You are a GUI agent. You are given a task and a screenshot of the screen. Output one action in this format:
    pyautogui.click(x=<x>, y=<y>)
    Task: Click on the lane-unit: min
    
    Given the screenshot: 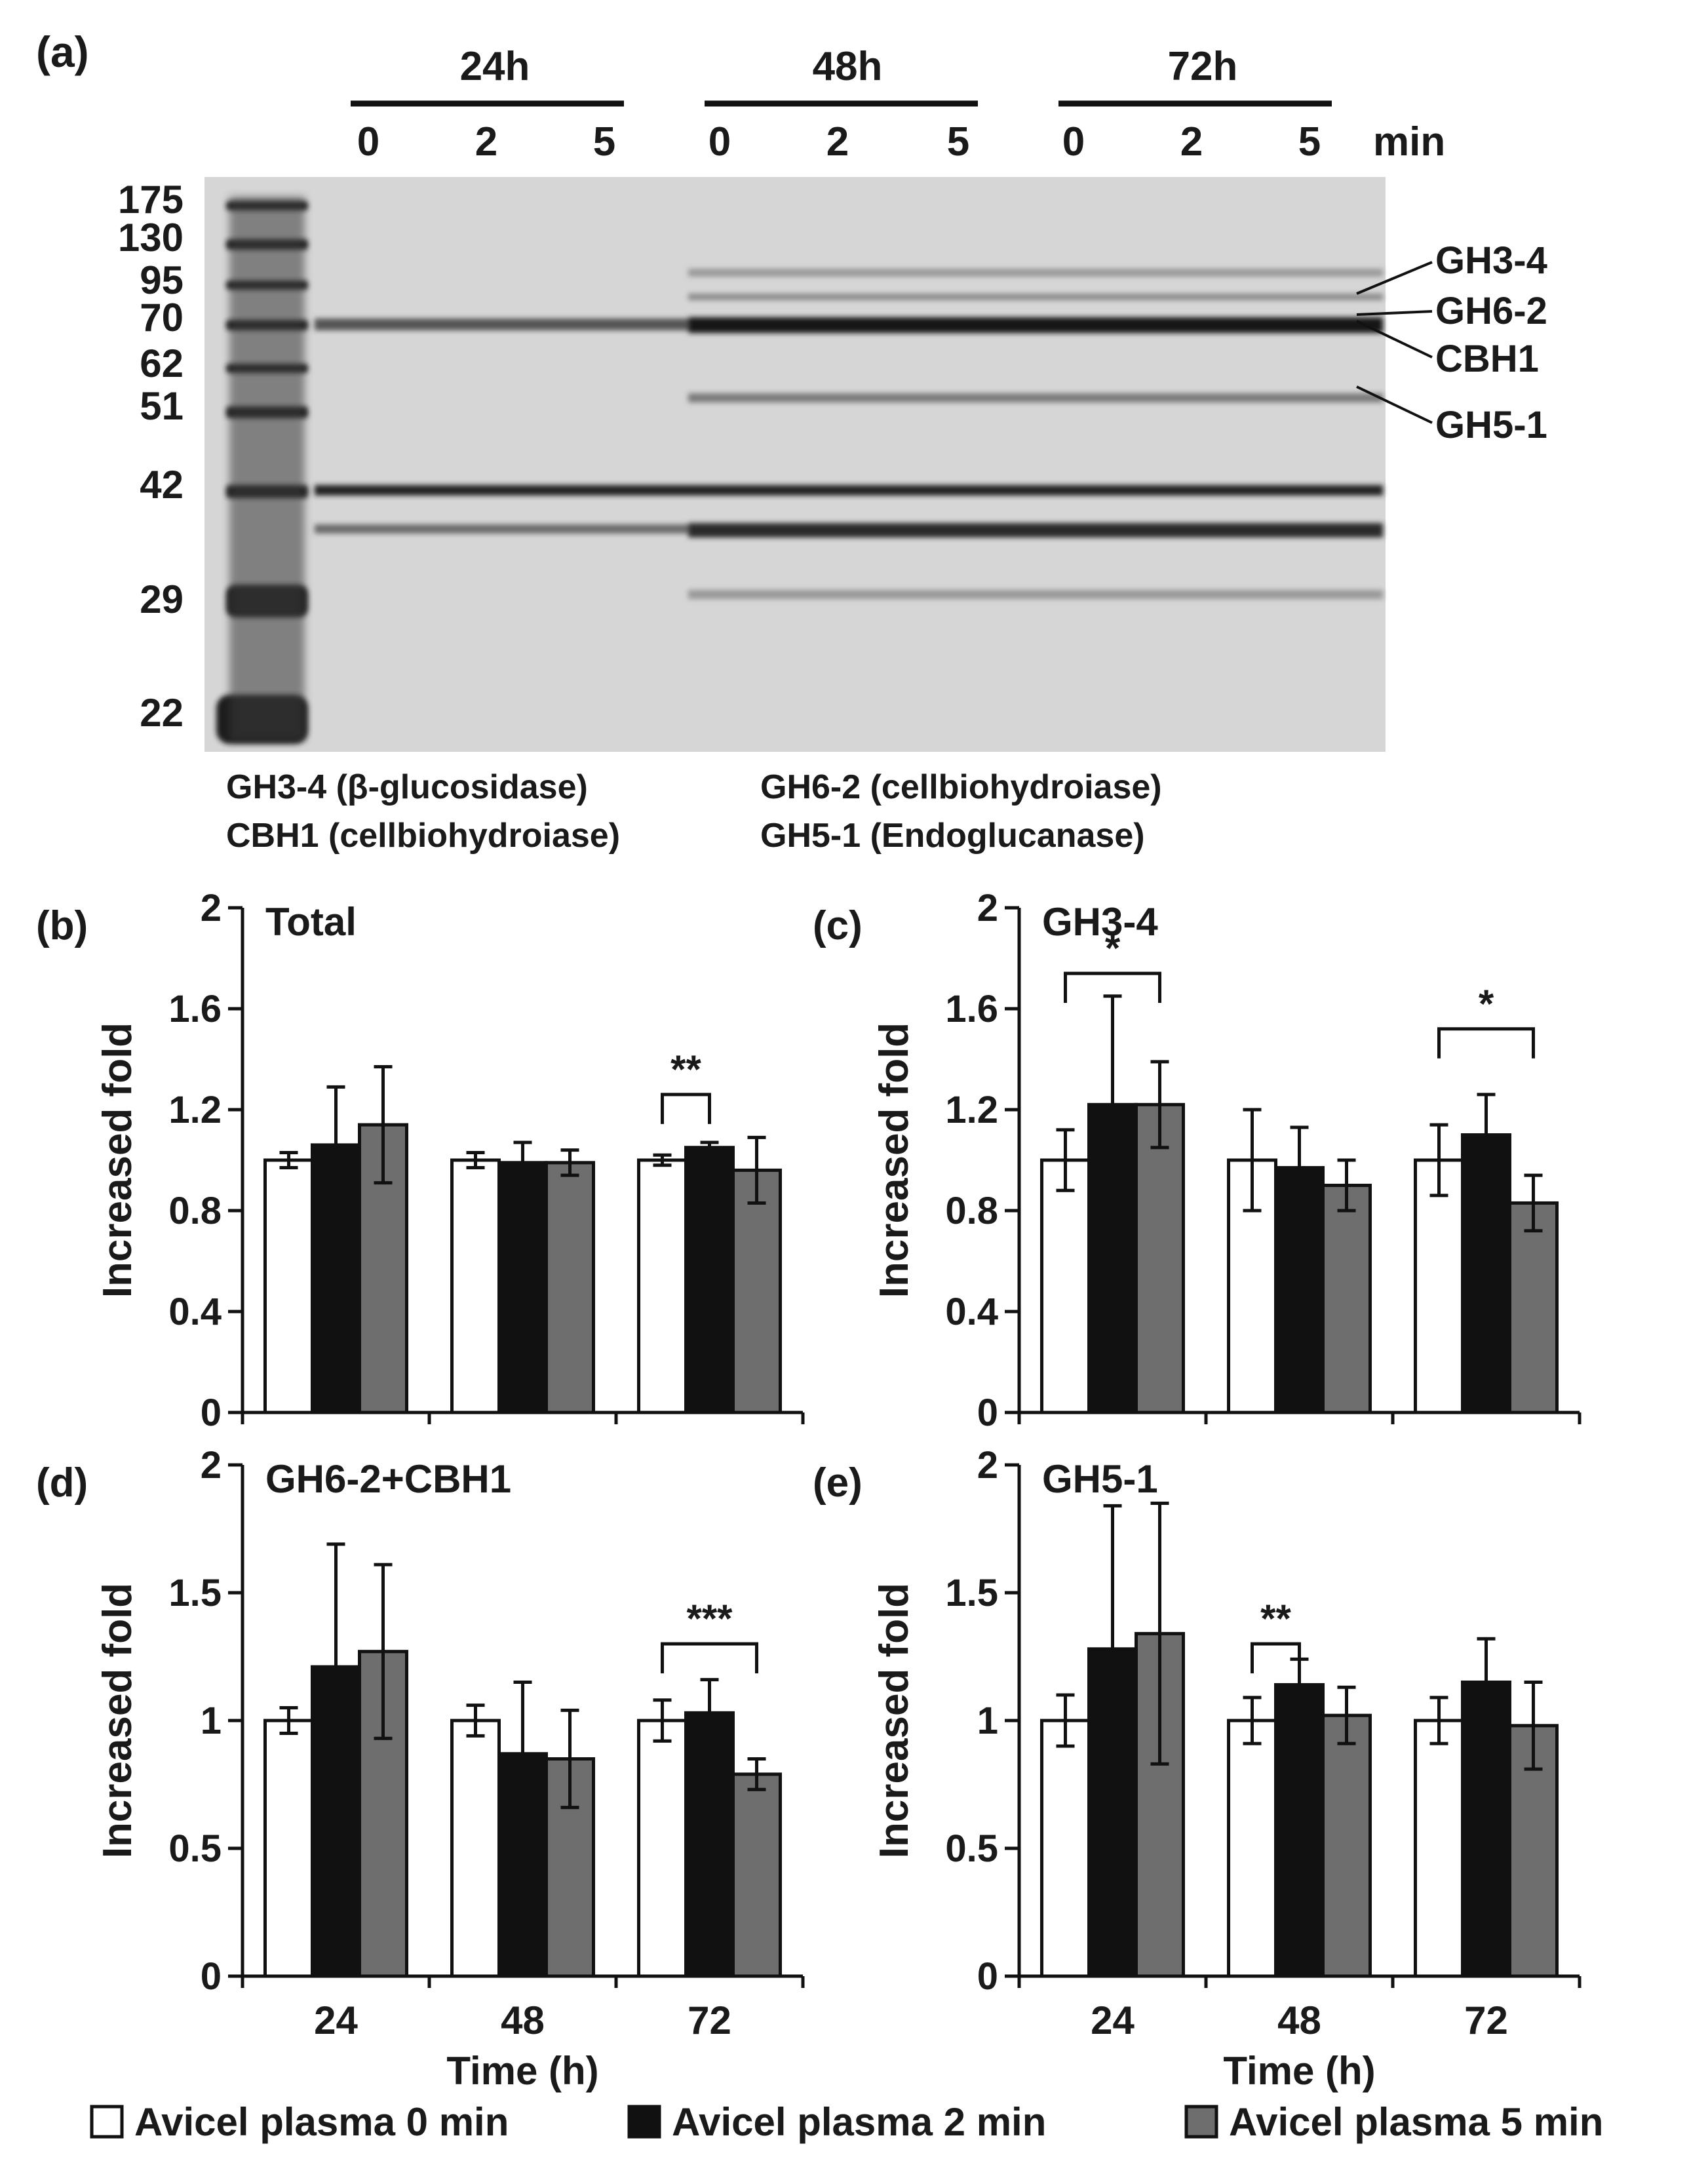 What is the action you would take?
    pyautogui.click(x=1409, y=142)
    